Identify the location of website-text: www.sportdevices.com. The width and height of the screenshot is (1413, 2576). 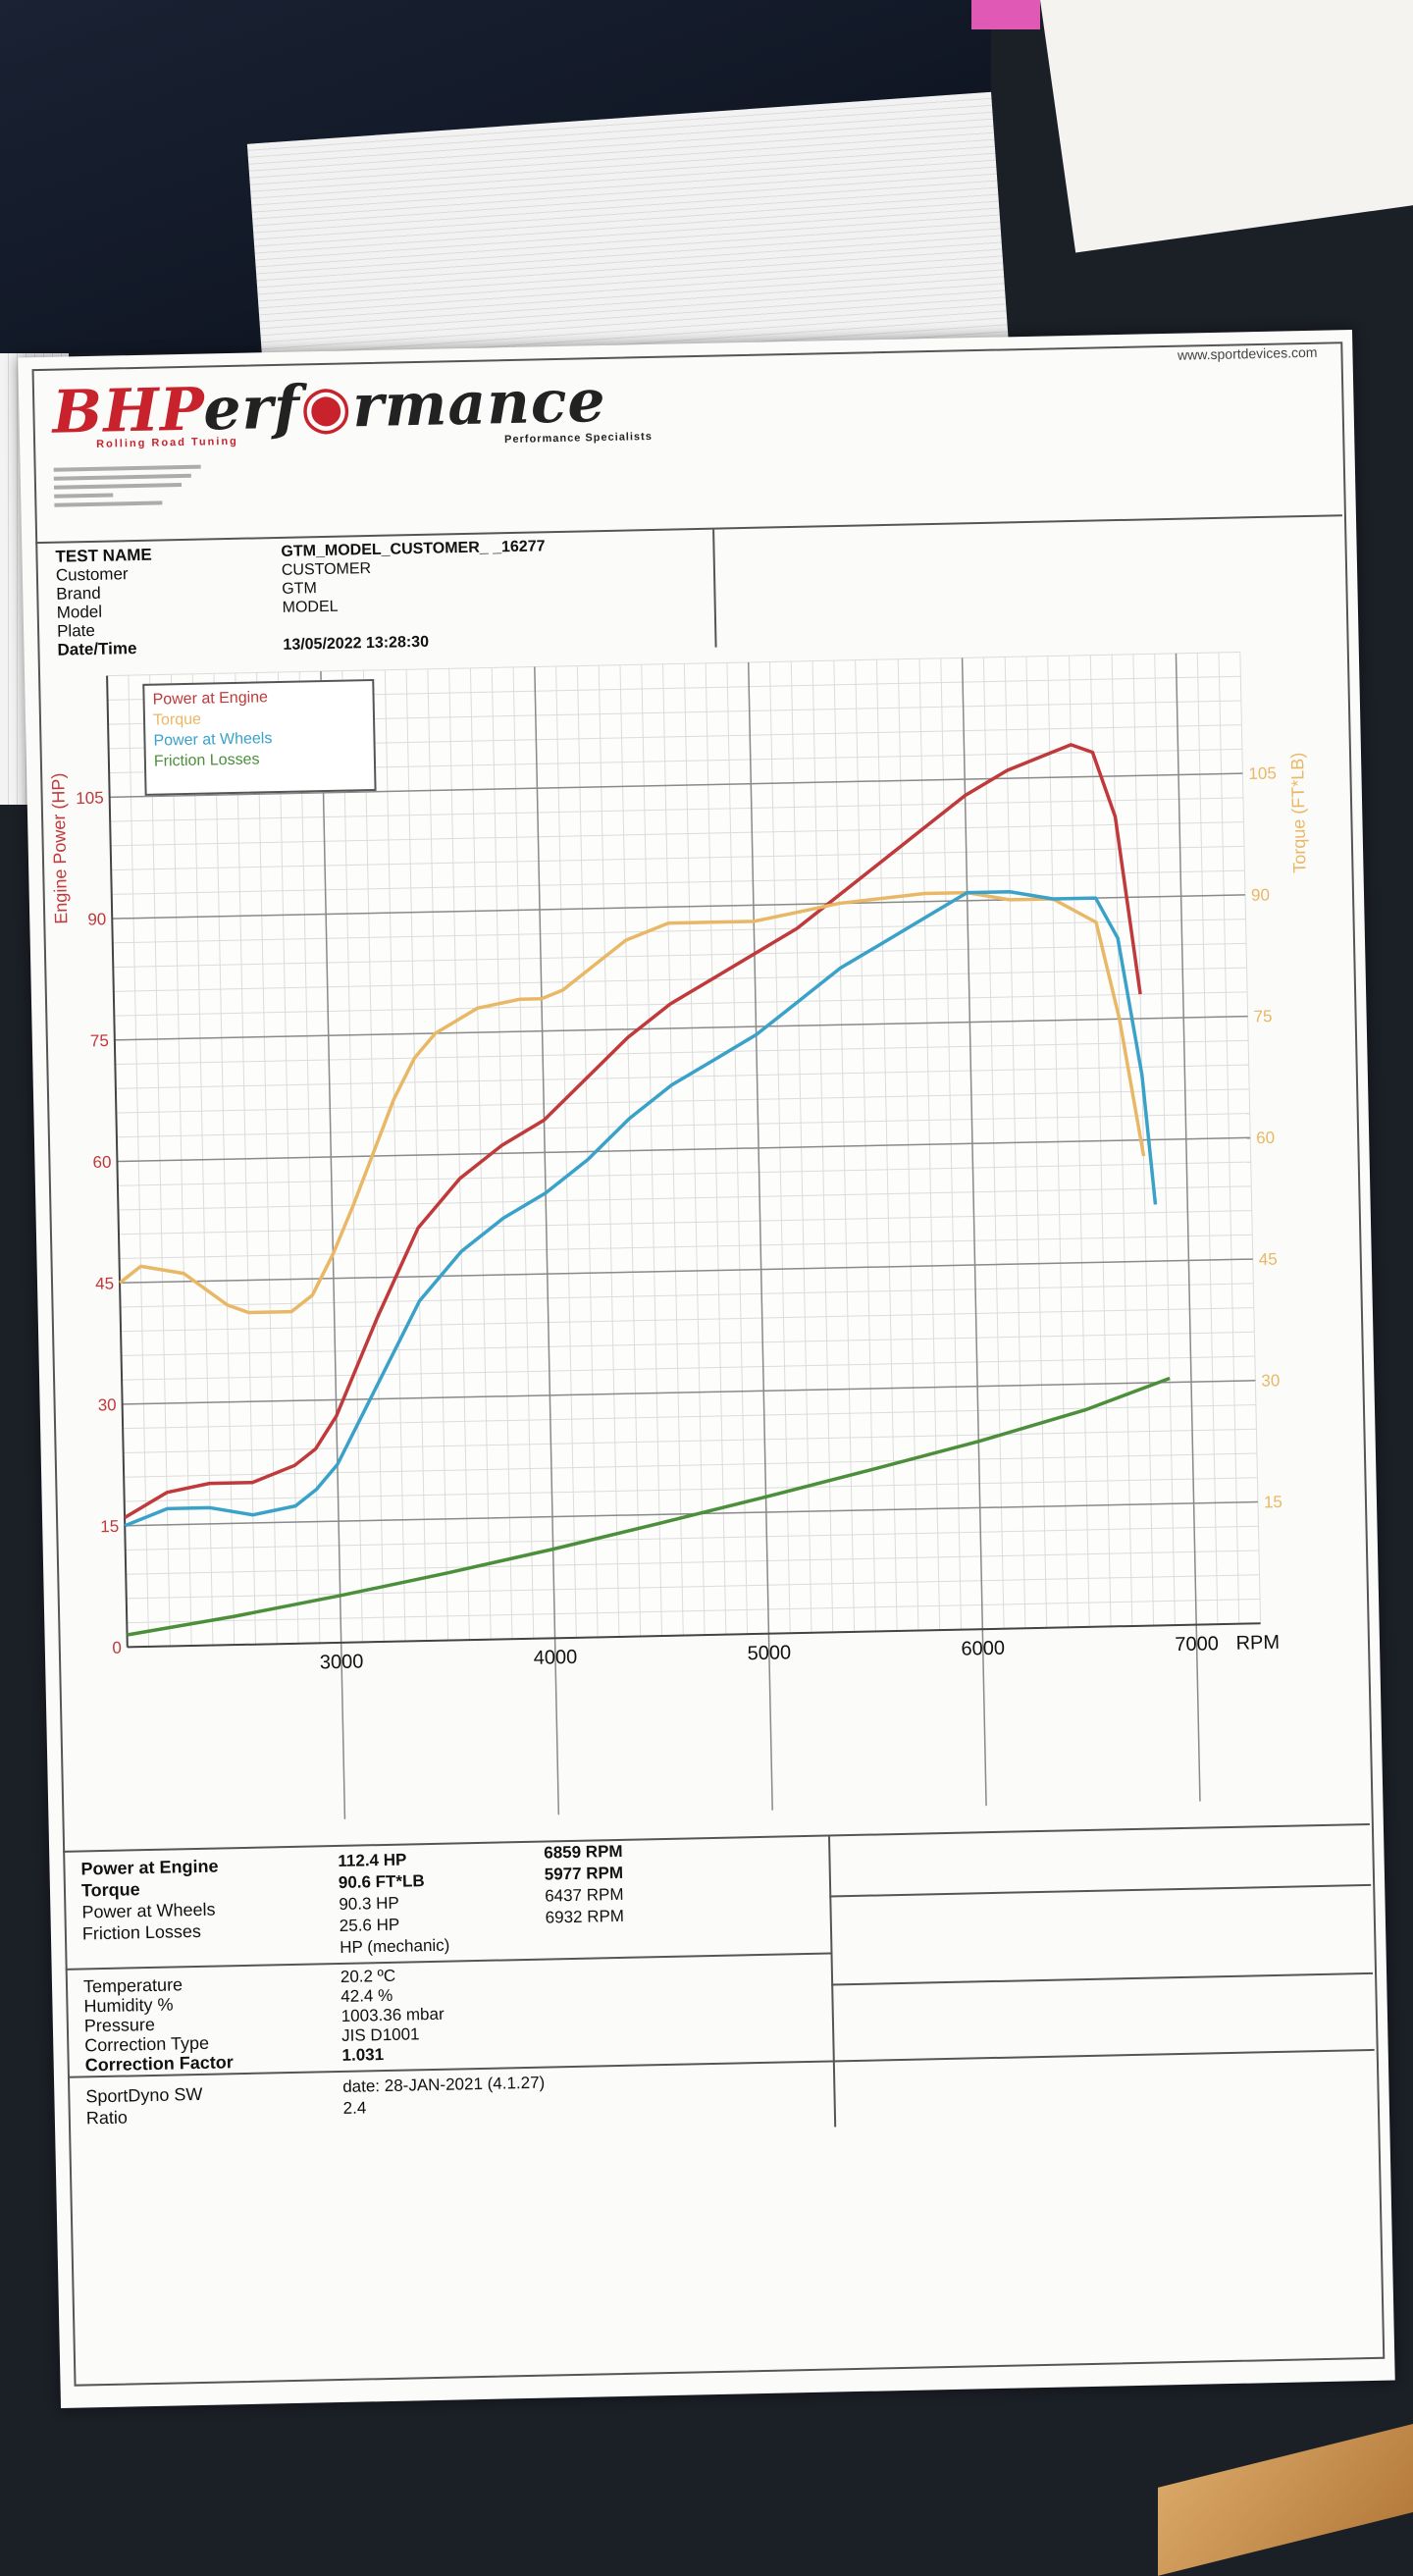
(1247, 353).